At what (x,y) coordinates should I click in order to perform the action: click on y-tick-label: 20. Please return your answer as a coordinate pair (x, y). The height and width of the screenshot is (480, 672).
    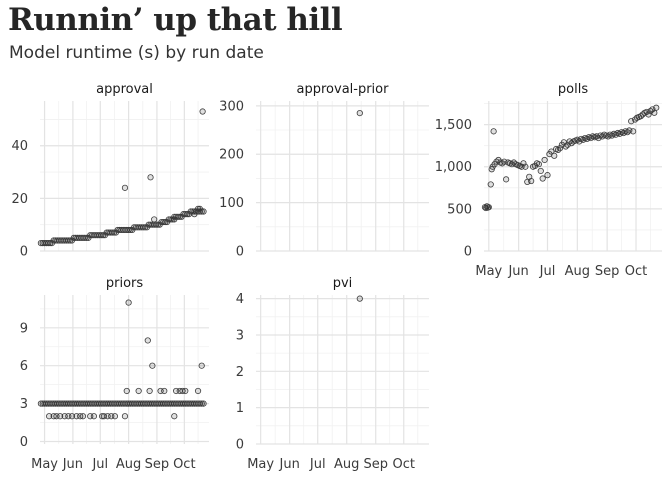
    Looking at the image, I should click on (19, 199).